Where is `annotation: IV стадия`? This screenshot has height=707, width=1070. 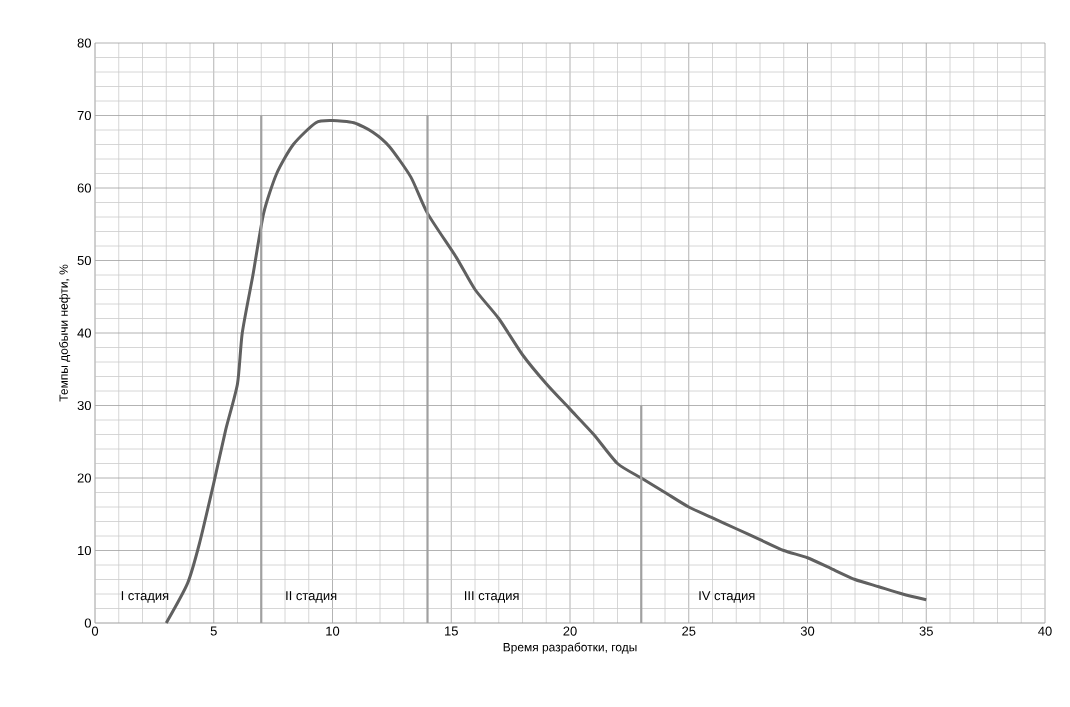
annotation: IV стадия is located at coordinates (727, 597).